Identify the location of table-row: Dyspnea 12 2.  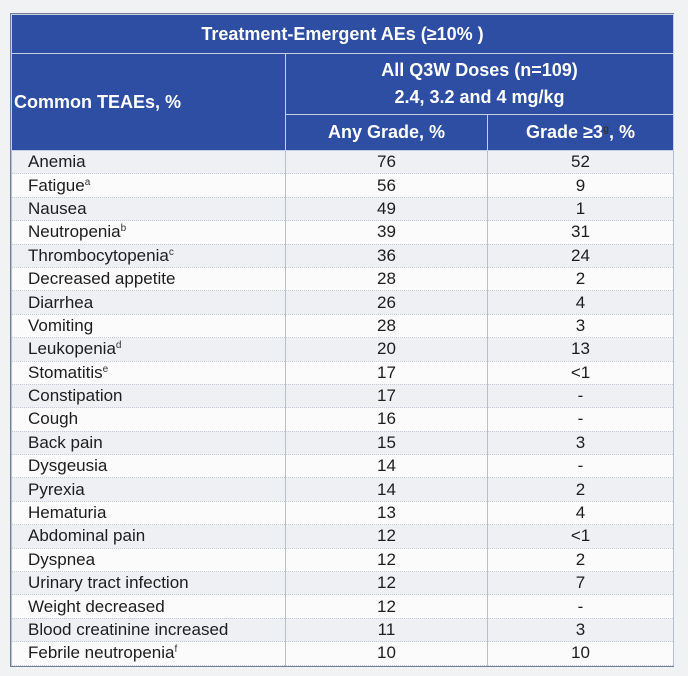
(343, 560).